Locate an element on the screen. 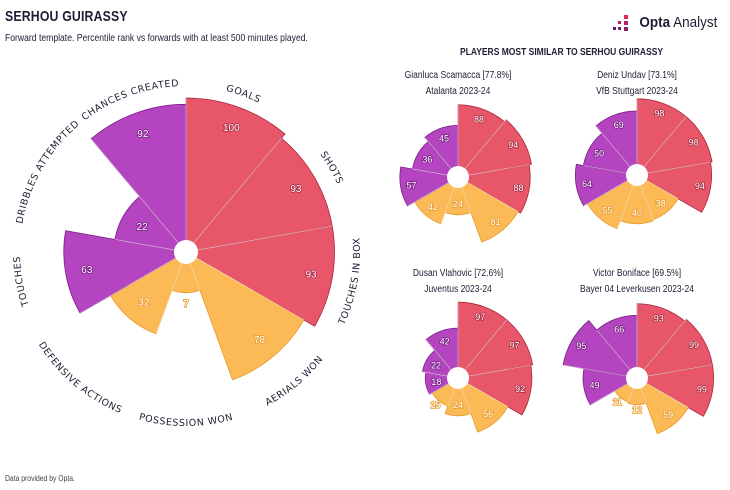 The width and height of the screenshot is (730, 490). page-title: SERHOU GUIRASSY is located at coordinates (66, 16).